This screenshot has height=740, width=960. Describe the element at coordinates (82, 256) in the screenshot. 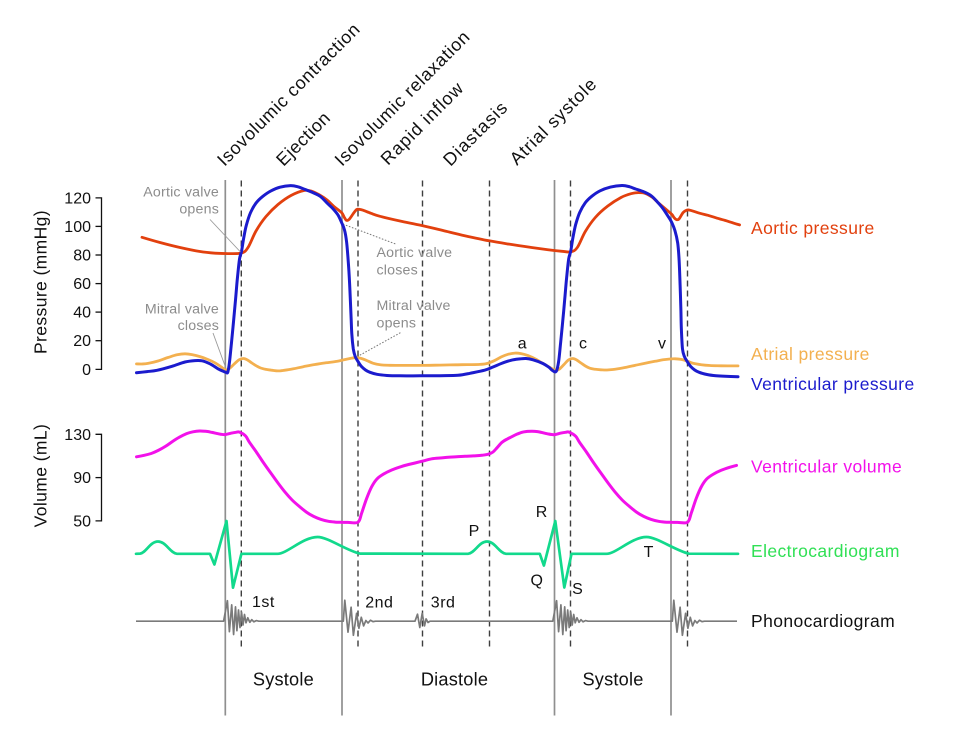

I see `svg-text: 80` at that location.